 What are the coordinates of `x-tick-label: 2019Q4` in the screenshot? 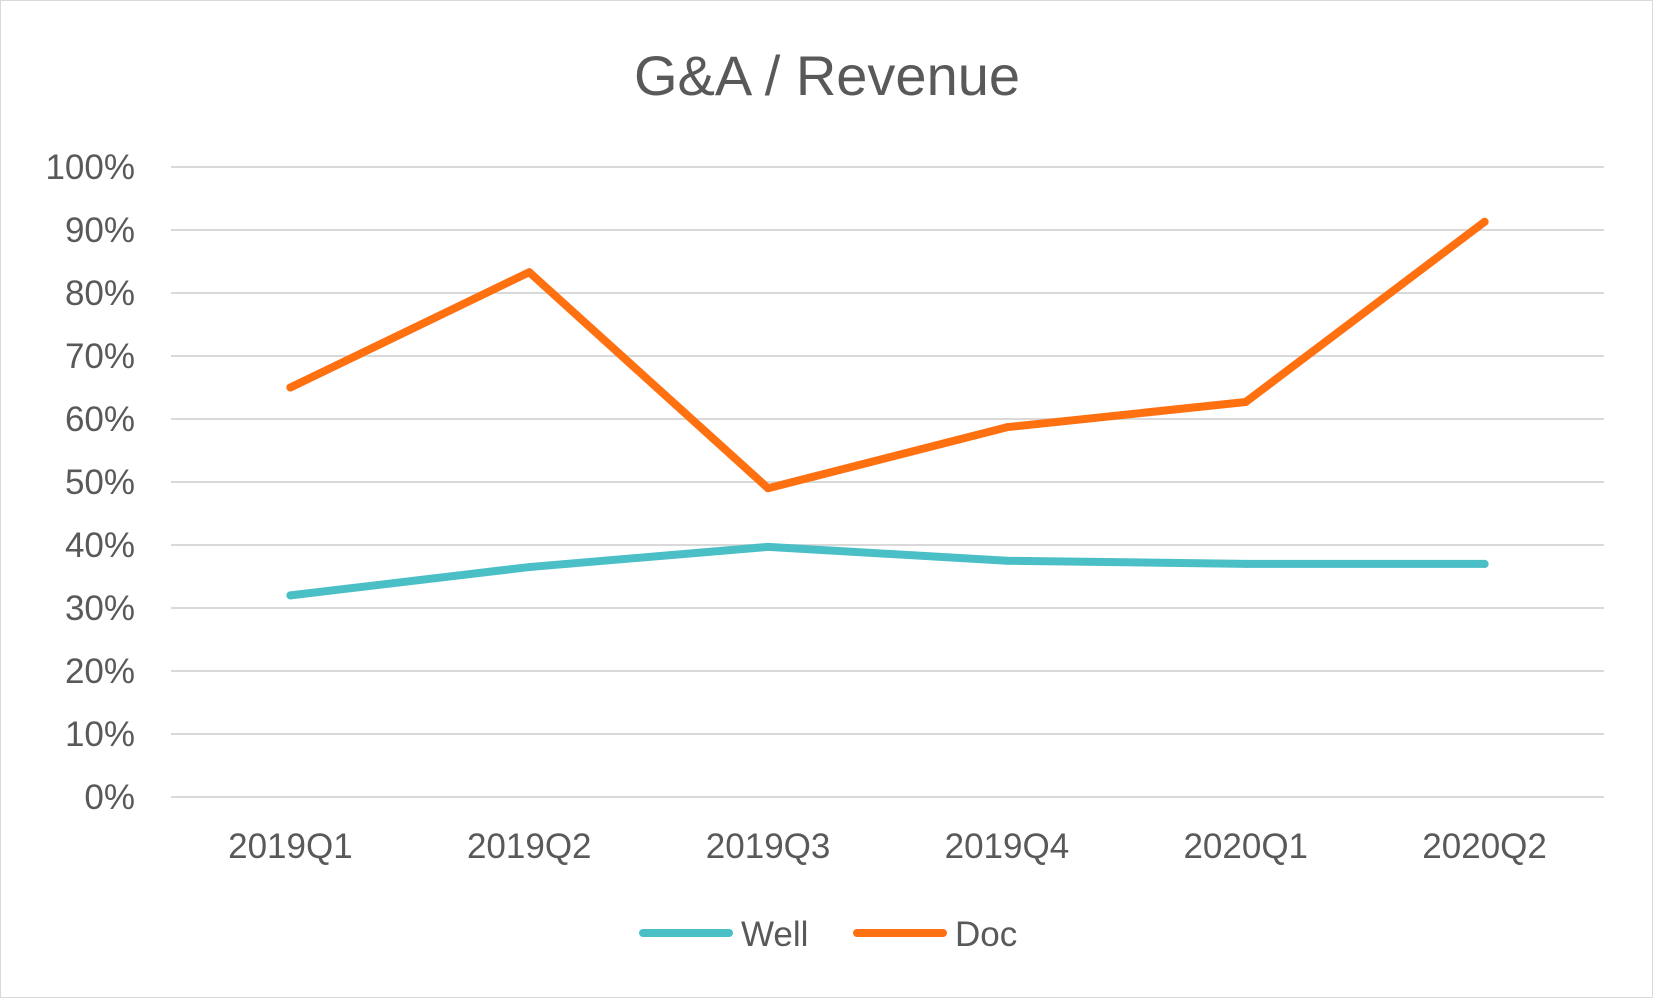 It's located at (1007, 846).